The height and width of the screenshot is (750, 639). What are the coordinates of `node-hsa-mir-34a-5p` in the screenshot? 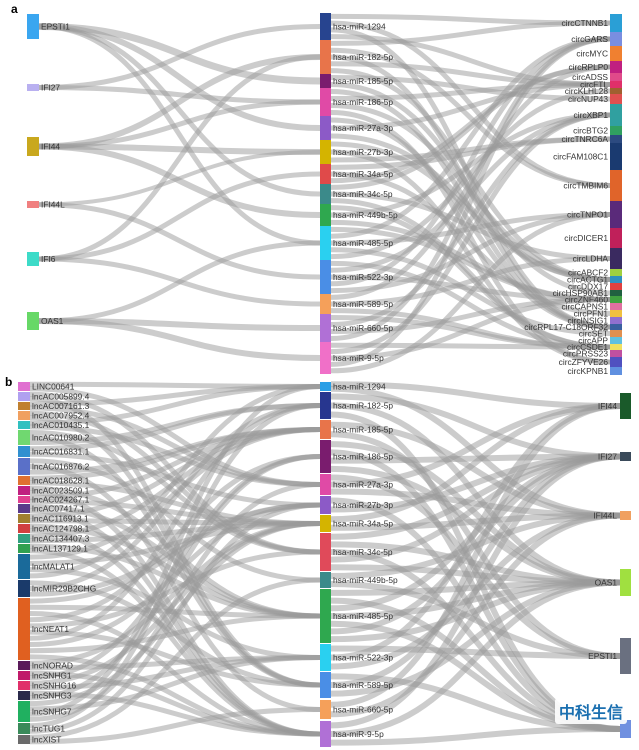 It's located at (325, 174).